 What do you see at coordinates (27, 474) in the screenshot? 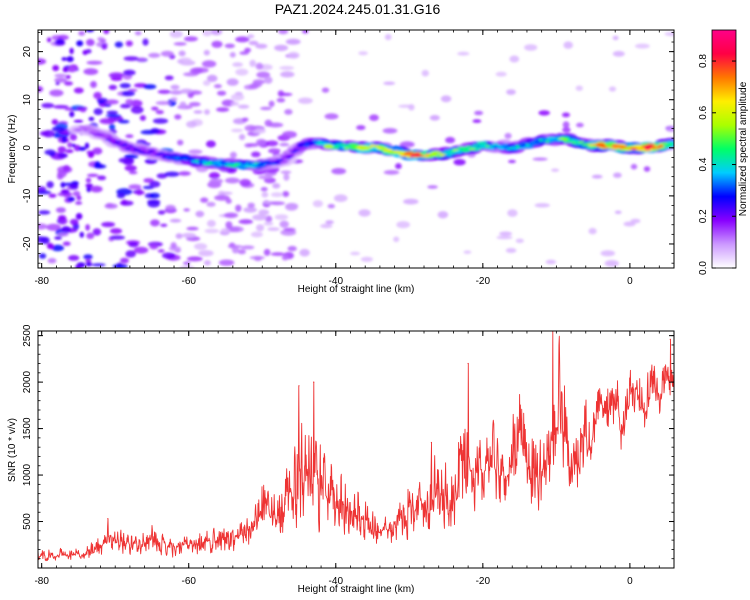
I see `y-tick-label: 1000` at bounding box center [27, 474].